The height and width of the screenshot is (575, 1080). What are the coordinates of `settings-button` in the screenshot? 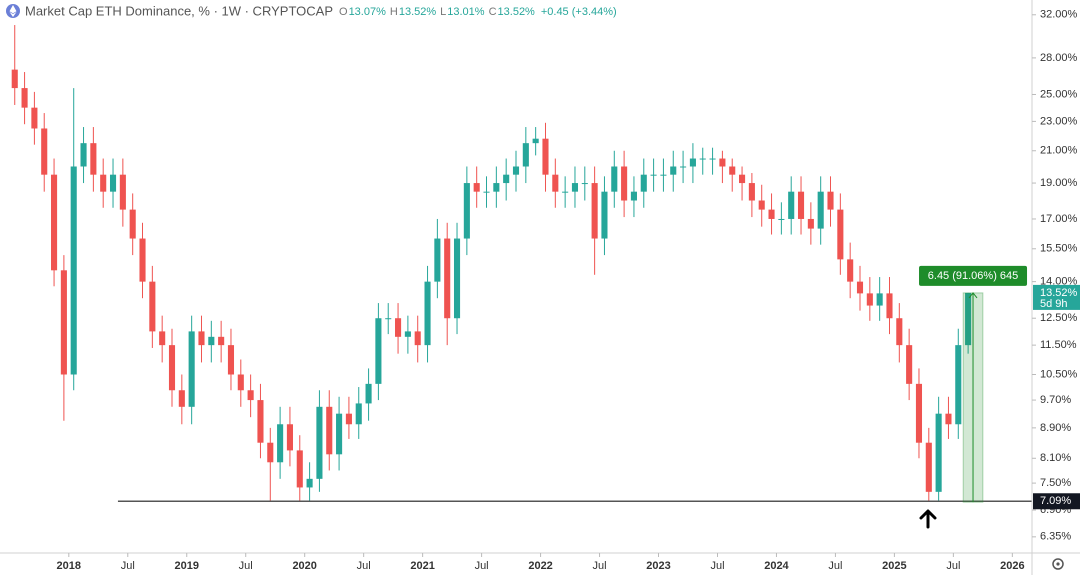 It's located at (1058, 564).